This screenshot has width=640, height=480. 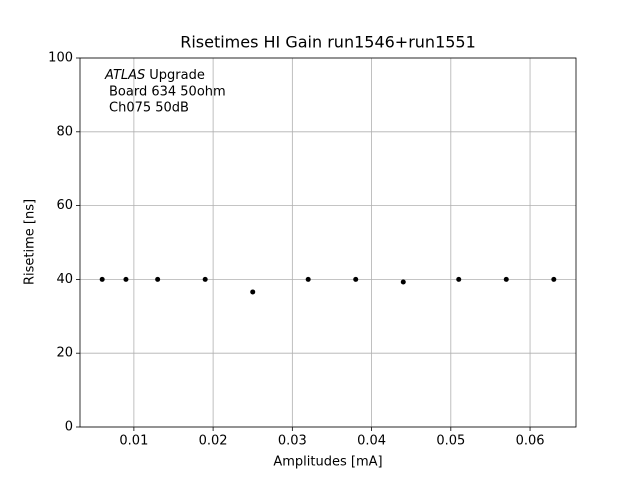 What do you see at coordinates (69, 427) in the screenshot?
I see `y-tick-label: 0` at bounding box center [69, 427].